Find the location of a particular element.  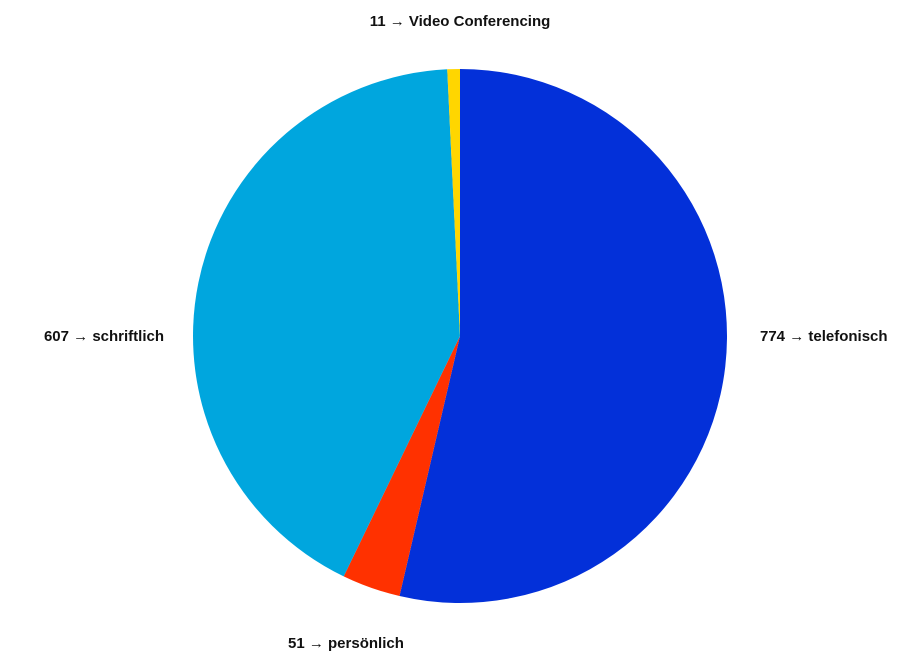

pie-label-telefonisch: 774 → telefonisch is located at coordinates (824, 336).